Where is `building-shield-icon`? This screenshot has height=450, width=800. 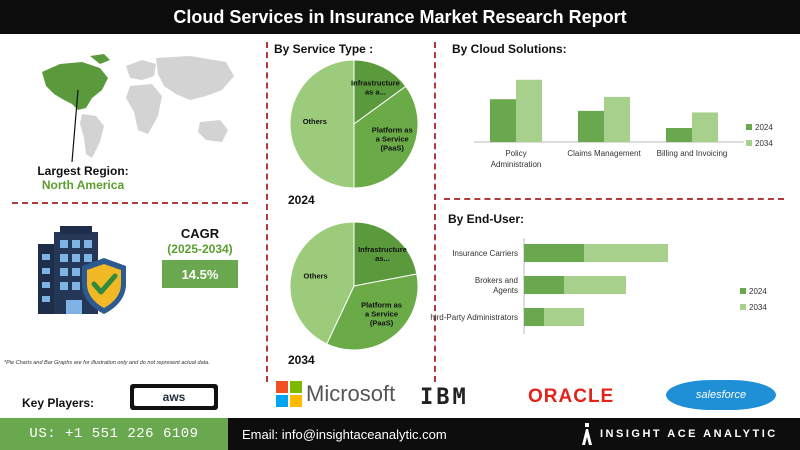
building-shield-icon is located at coordinates (82, 270).